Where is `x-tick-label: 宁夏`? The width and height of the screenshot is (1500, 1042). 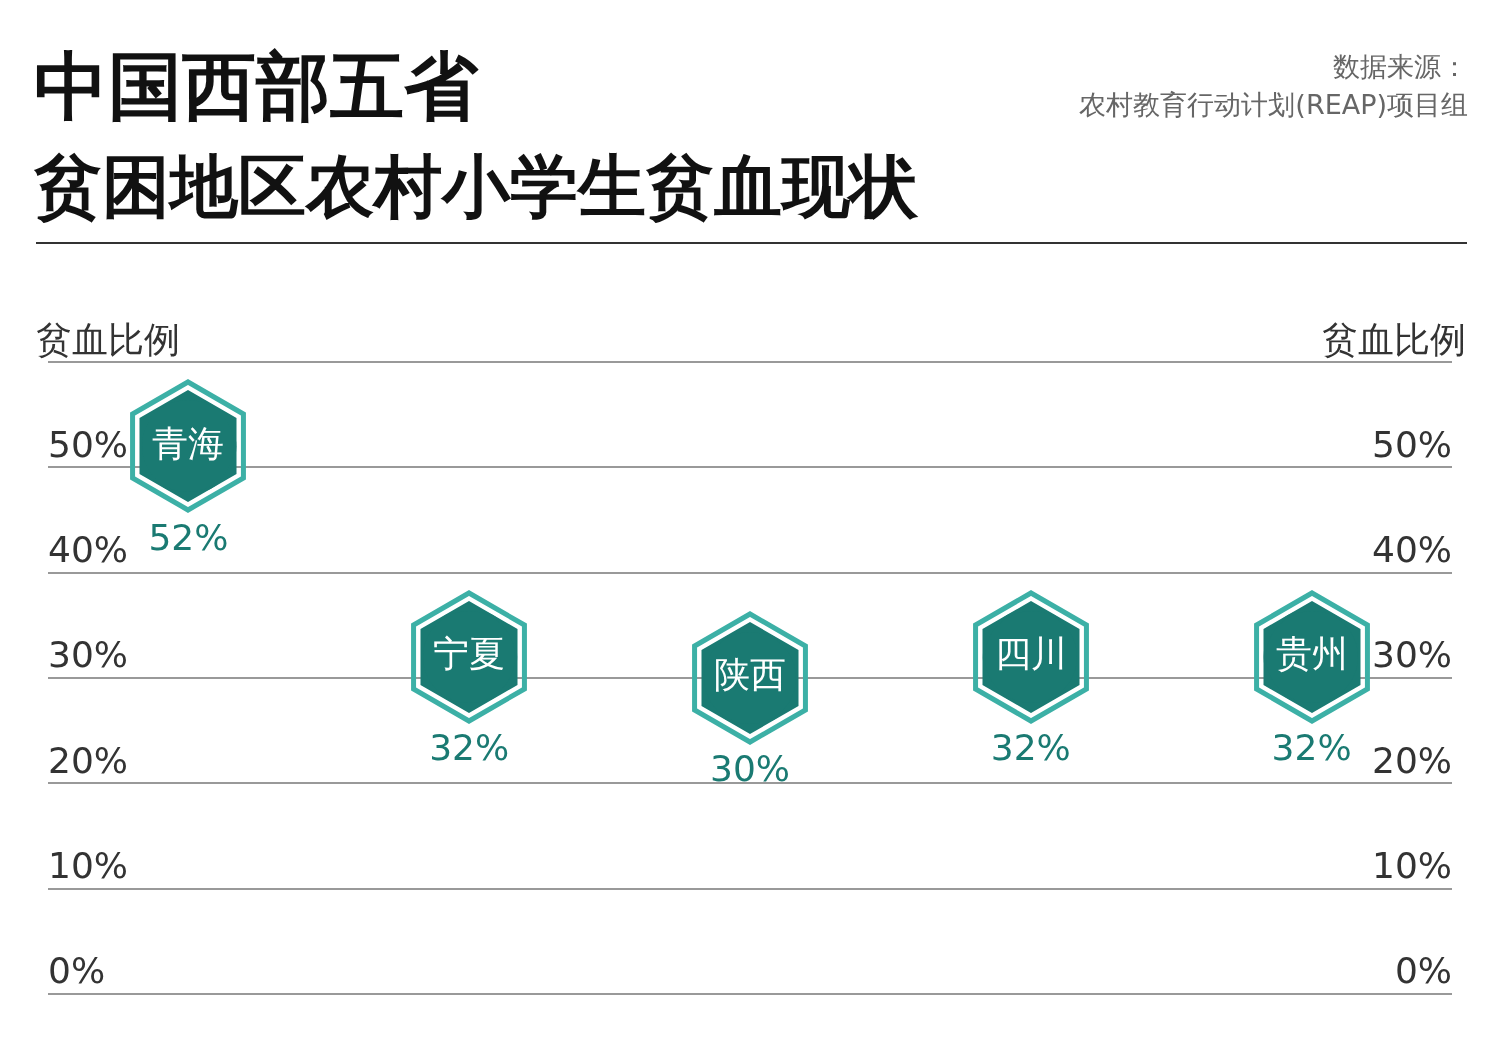 x-tick-label: 宁夏 is located at coordinates (469, 654).